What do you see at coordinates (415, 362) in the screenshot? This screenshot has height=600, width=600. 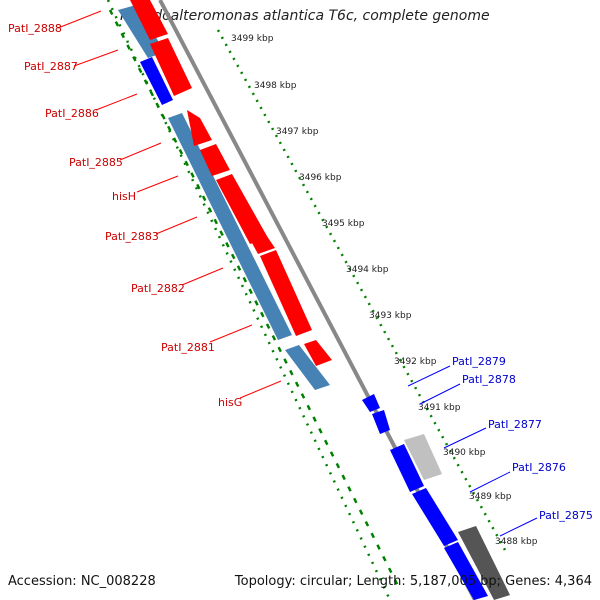 I see `kbp-label: 3492 kbp` at bounding box center [415, 362].